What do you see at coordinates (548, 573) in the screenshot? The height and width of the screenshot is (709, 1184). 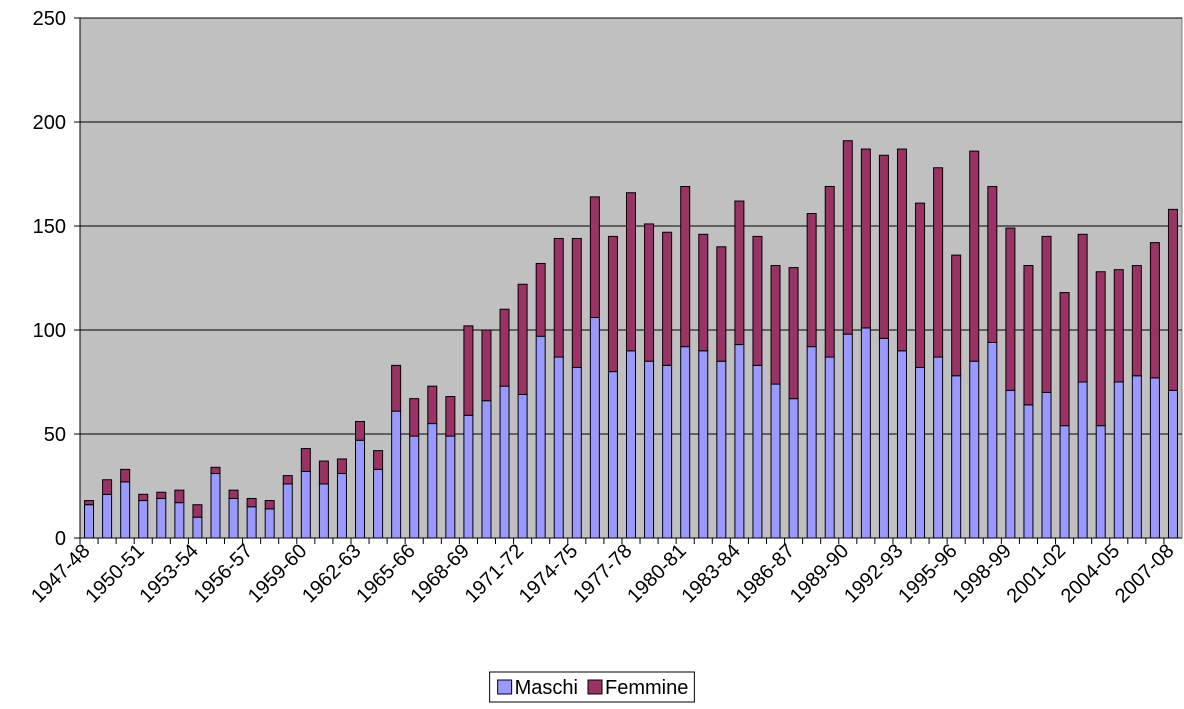 I see `x-tick-label: 1974-75` at bounding box center [548, 573].